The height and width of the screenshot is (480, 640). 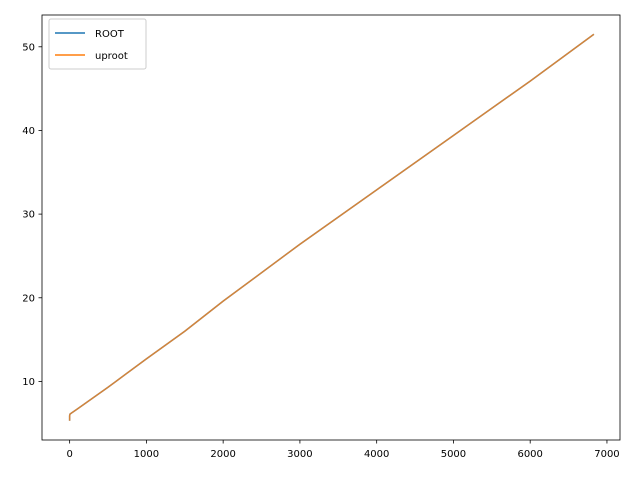 What do you see at coordinates (343, 450) in the screenshot?
I see `x-axis: 0 1000 2000 3000 4000 5000 6000 7000` at bounding box center [343, 450].